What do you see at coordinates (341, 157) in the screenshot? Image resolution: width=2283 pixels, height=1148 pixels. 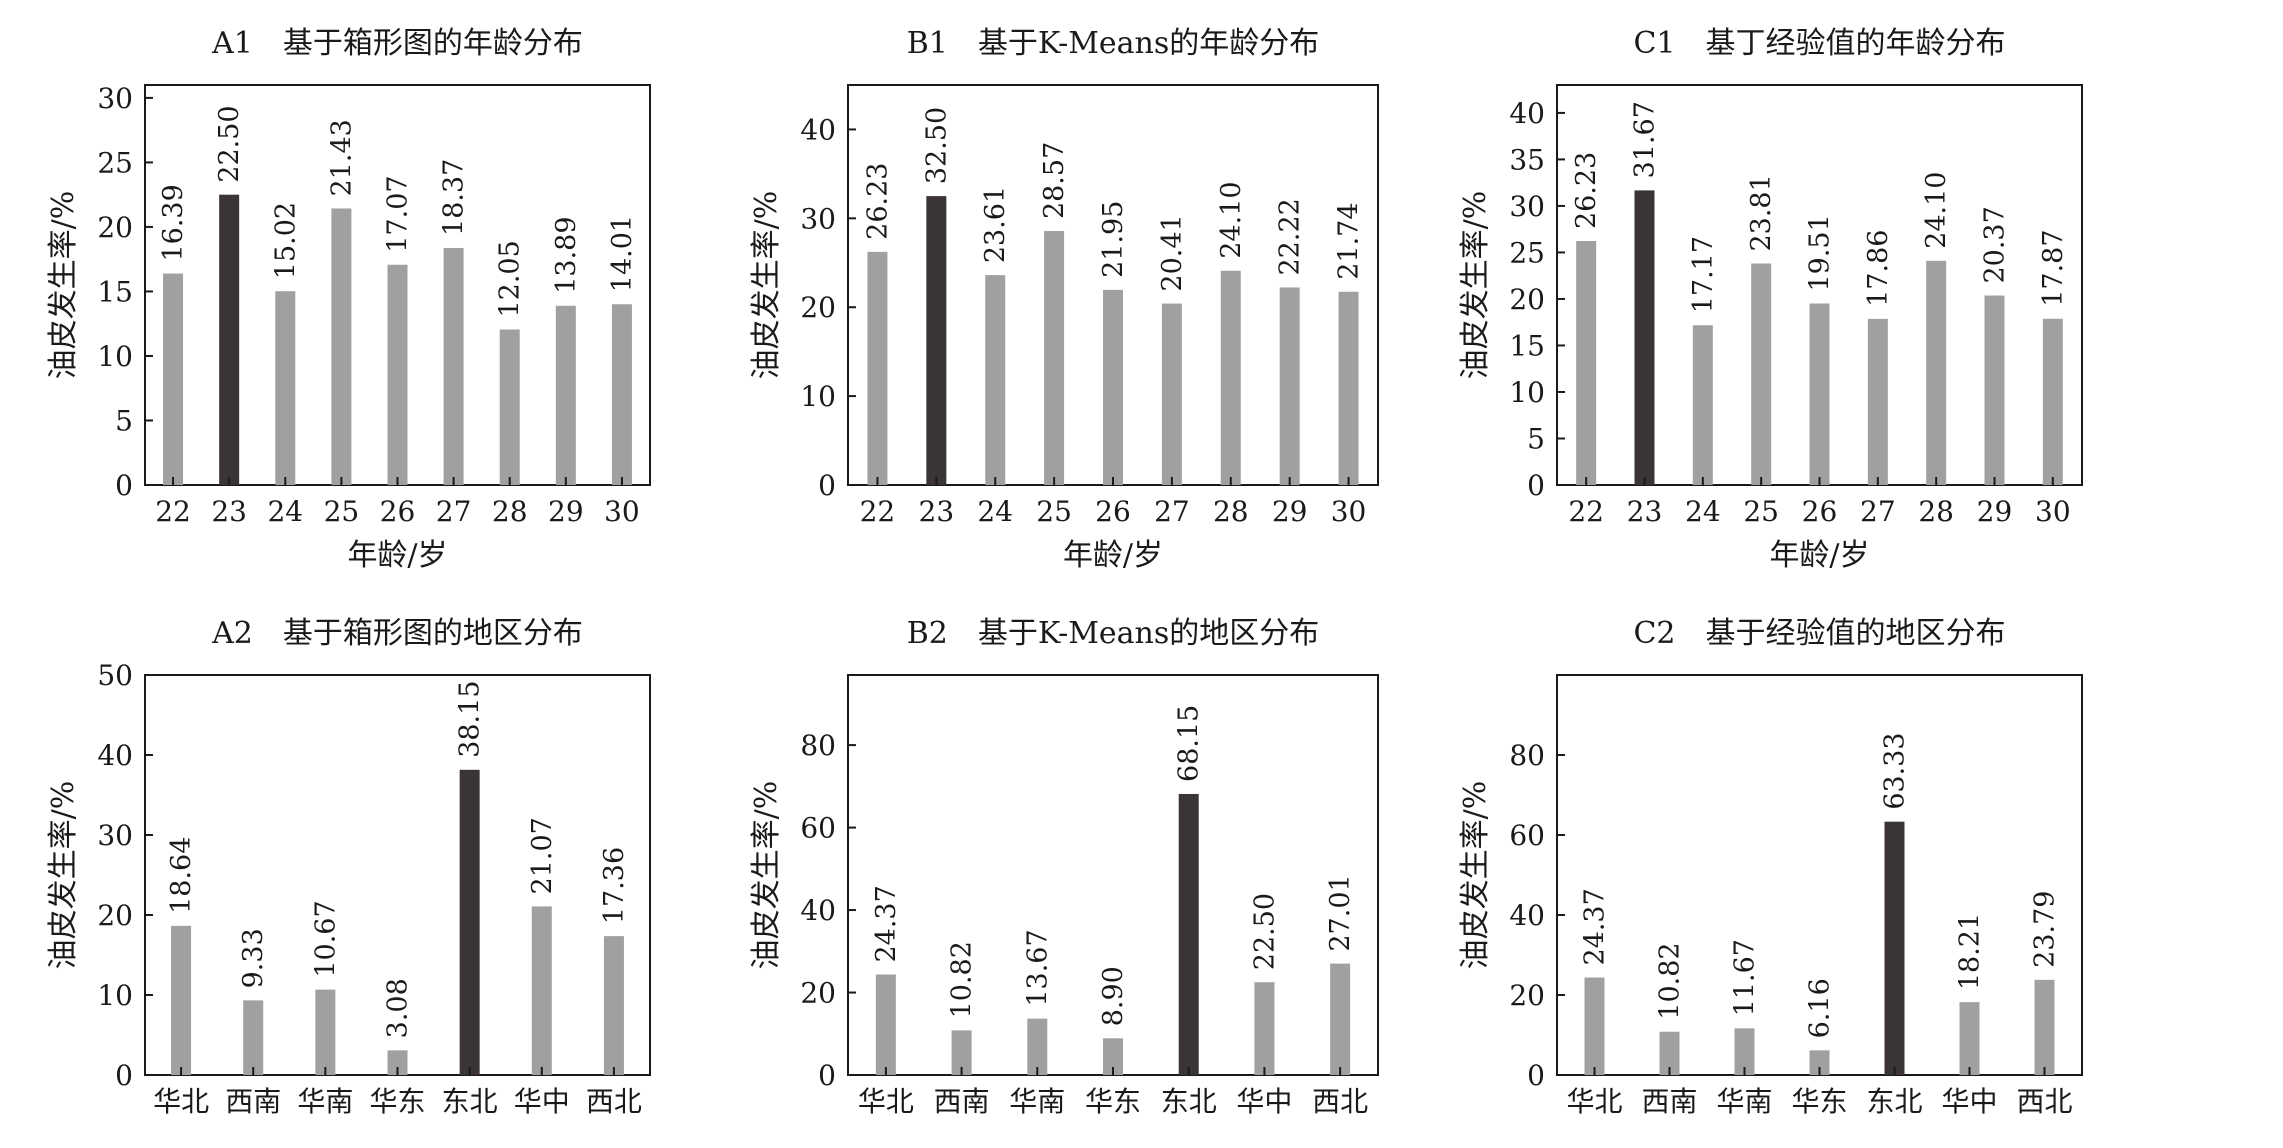 I see `data-label: 21.43` at bounding box center [341, 157].